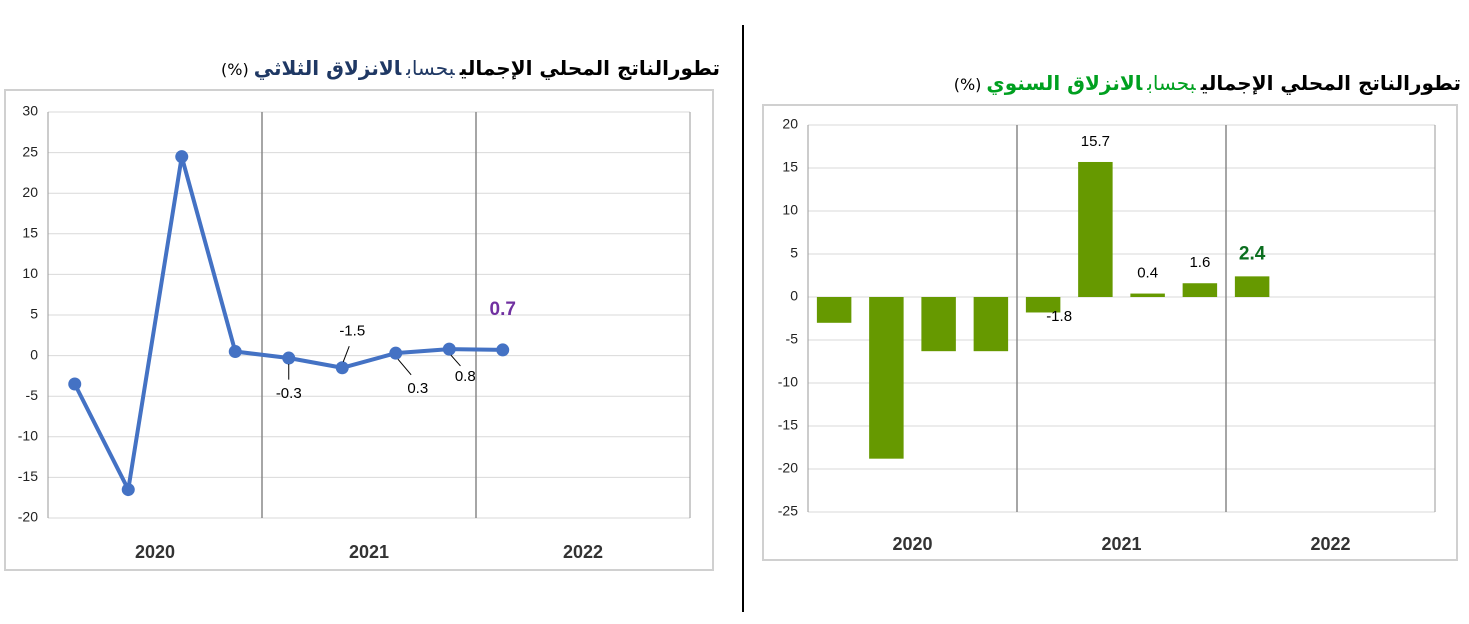 The height and width of the screenshot is (624, 1469). What do you see at coordinates (1252, 253) in the screenshot?
I see `data-label: 2.4` at bounding box center [1252, 253].